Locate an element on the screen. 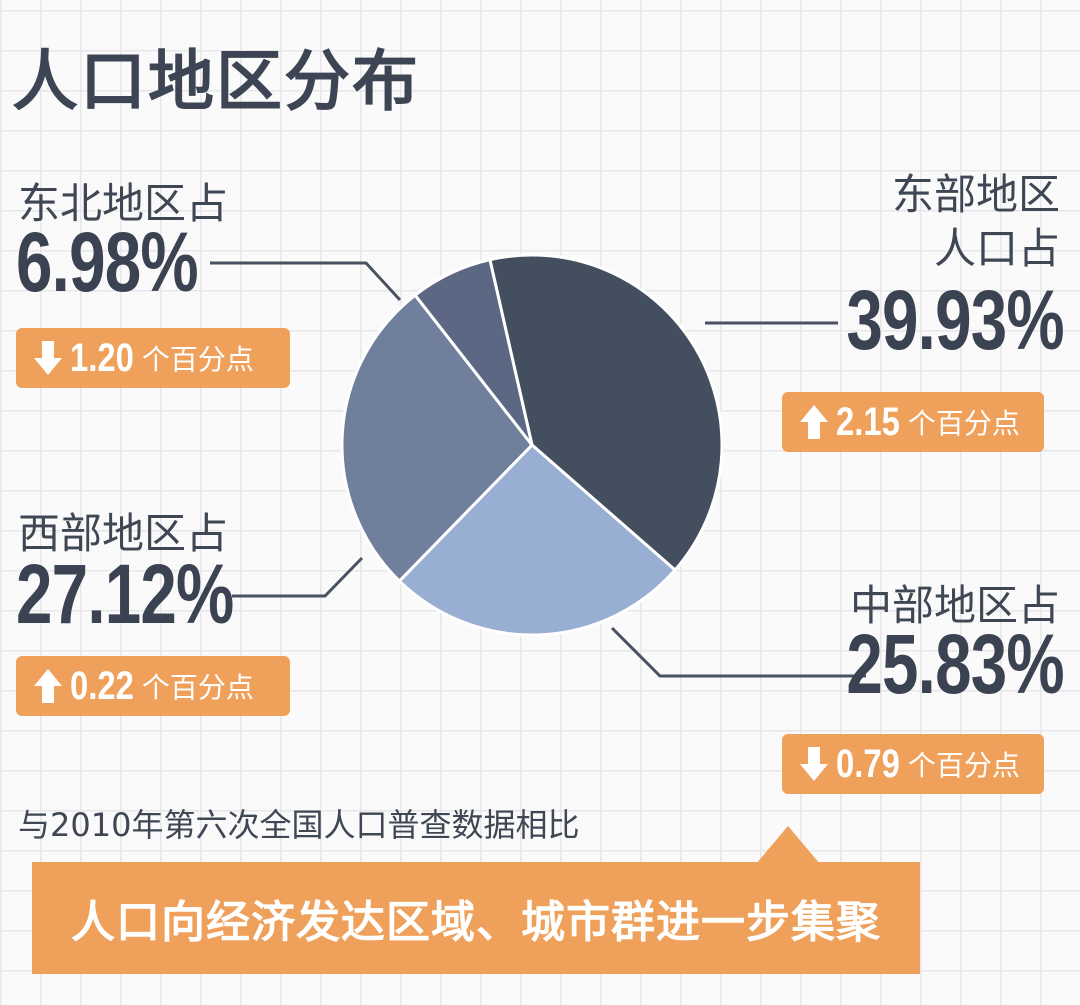  comparison-note: 与2010年第六次全国人口普查数据相比 is located at coordinates (299, 825).